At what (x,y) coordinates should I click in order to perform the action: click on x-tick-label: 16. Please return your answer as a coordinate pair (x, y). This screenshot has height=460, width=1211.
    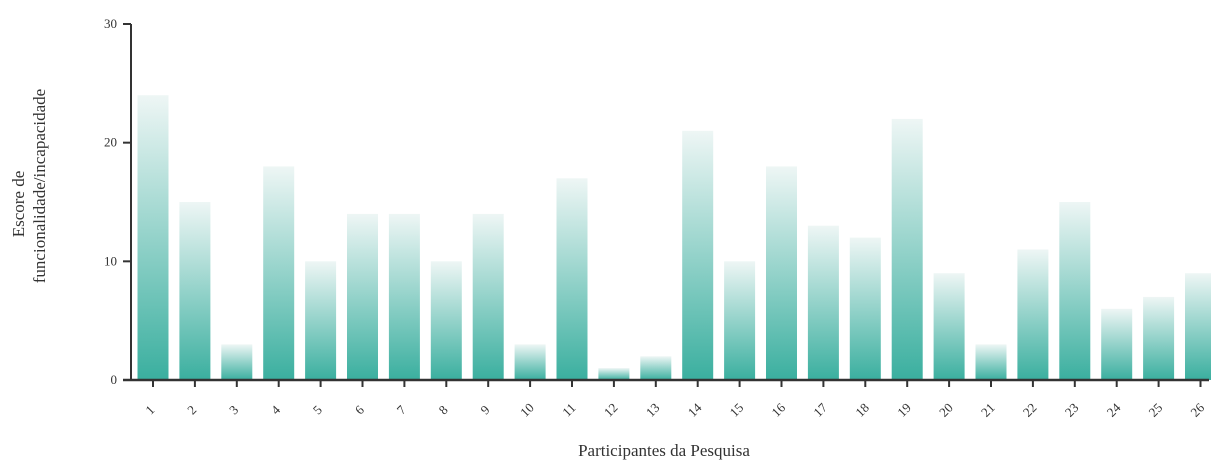
    Looking at the image, I should click on (778, 410).